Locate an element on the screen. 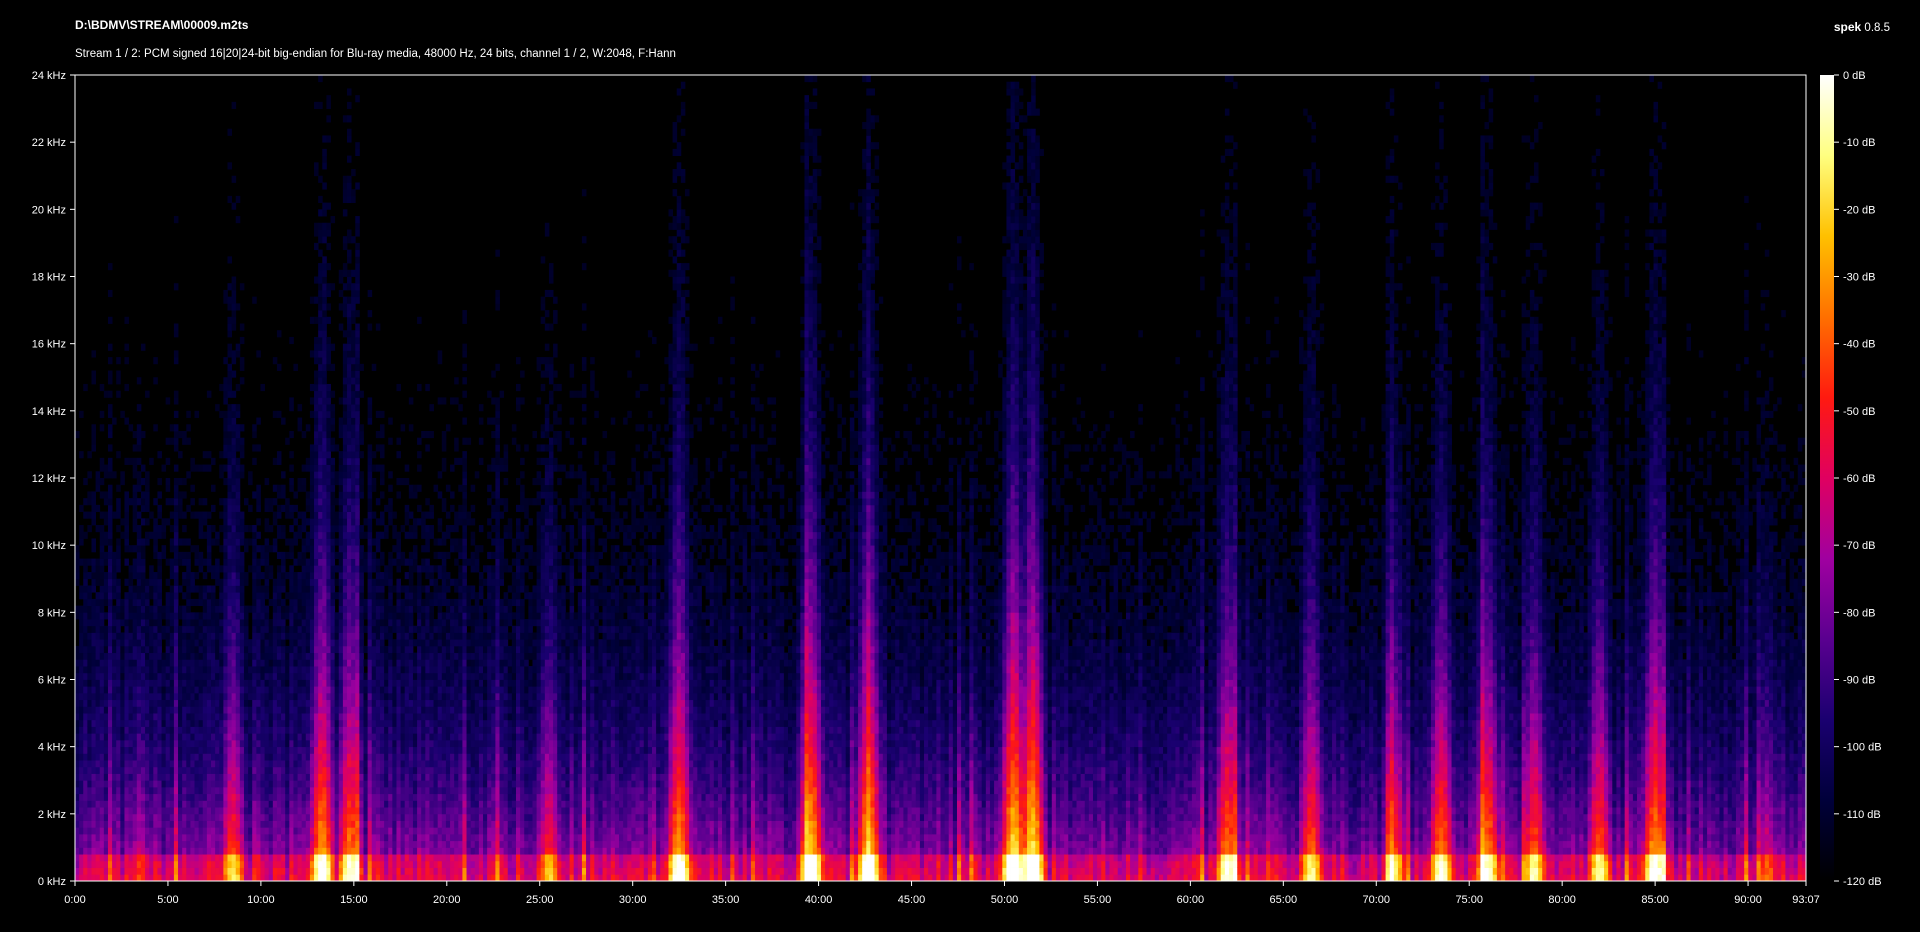 Image resolution: width=1920 pixels, height=932 pixels. db-tick-label: -70 dB is located at coordinates (1859, 546).